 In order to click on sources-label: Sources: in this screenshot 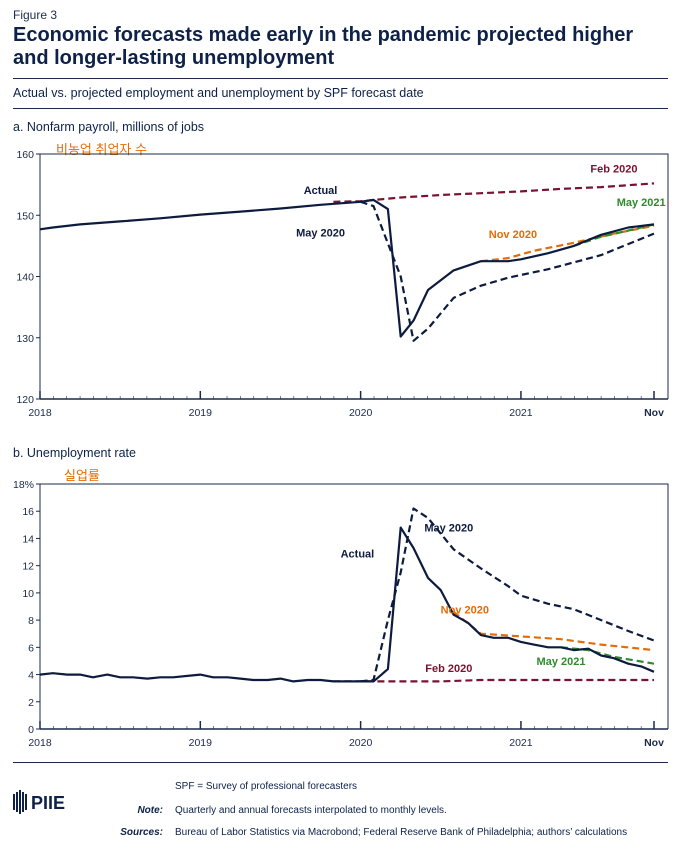, I will do `click(141, 832)`.